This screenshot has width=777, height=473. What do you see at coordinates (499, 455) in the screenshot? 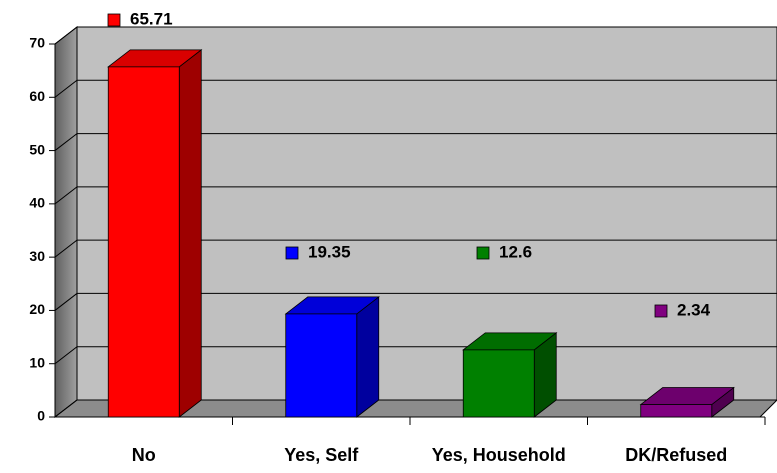
I see `x-tick-label: Yes, Household` at bounding box center [499, 455].